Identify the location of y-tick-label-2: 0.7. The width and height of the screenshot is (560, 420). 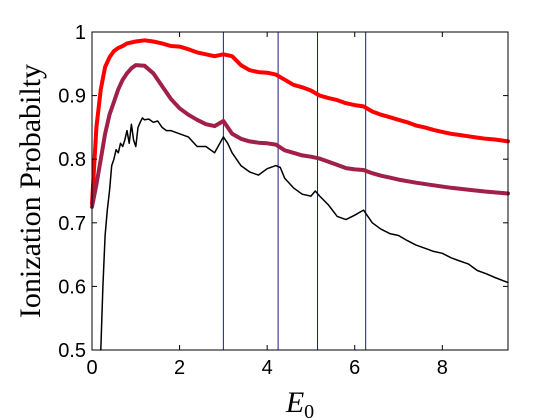
(72, 224).